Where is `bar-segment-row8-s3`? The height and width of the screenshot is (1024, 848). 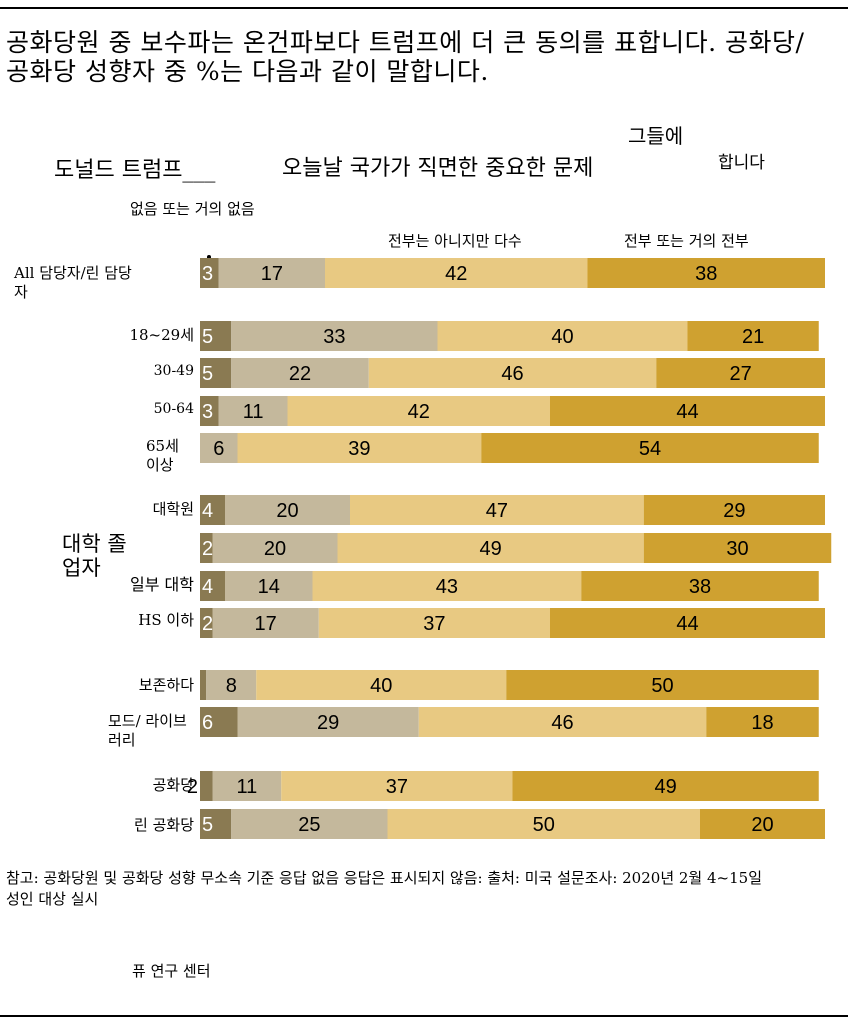 bar-segment-row8-s3 is located at coordinates (687, 623).